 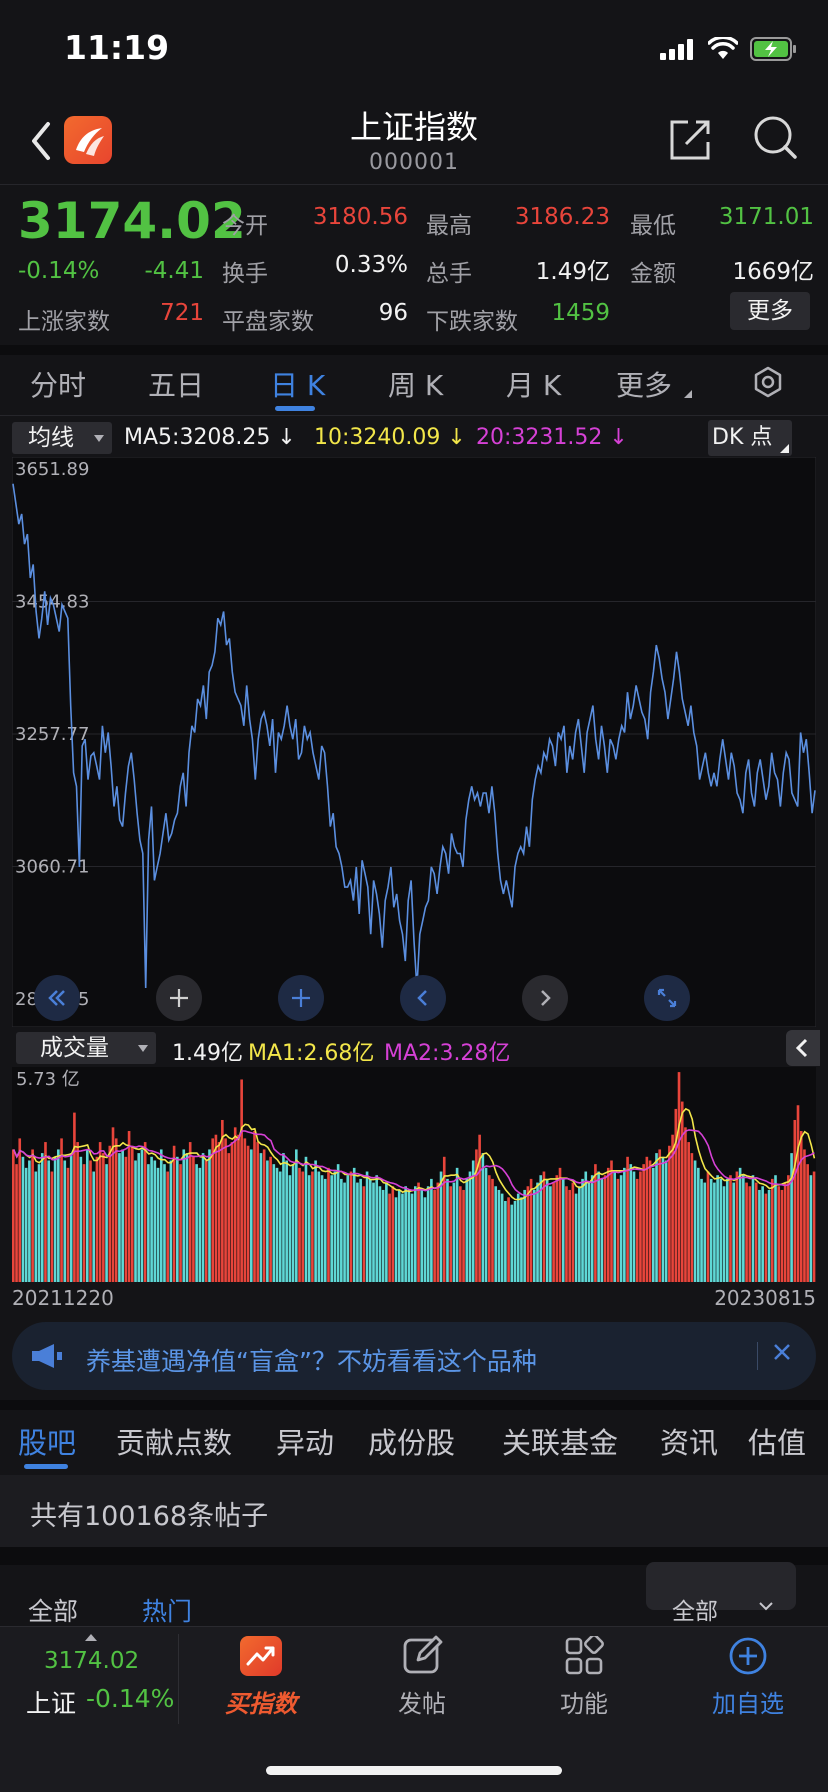 What do you see at coordinates (311, 1361) in the screenshot?
I see `banner-text: 养基遭遇净值“盲盒”？不妨看看这个品种` at bounding box center [311, 1361].